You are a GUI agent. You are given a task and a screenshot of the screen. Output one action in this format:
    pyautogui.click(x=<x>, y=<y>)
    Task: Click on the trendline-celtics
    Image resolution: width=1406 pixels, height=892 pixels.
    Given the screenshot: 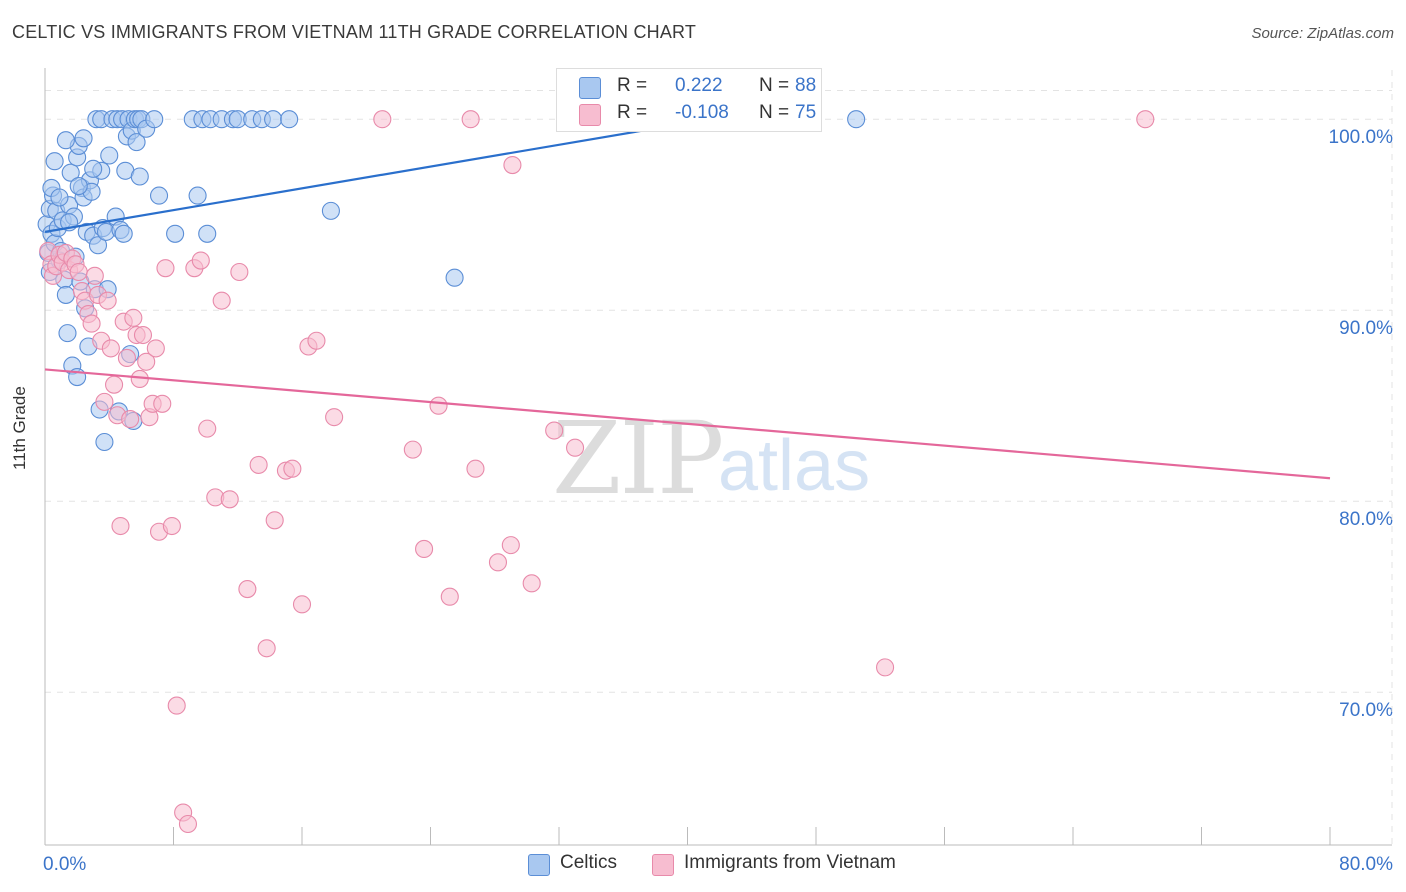 What is the action you would take?
    pyautogui.click(x=366, y=177)
    